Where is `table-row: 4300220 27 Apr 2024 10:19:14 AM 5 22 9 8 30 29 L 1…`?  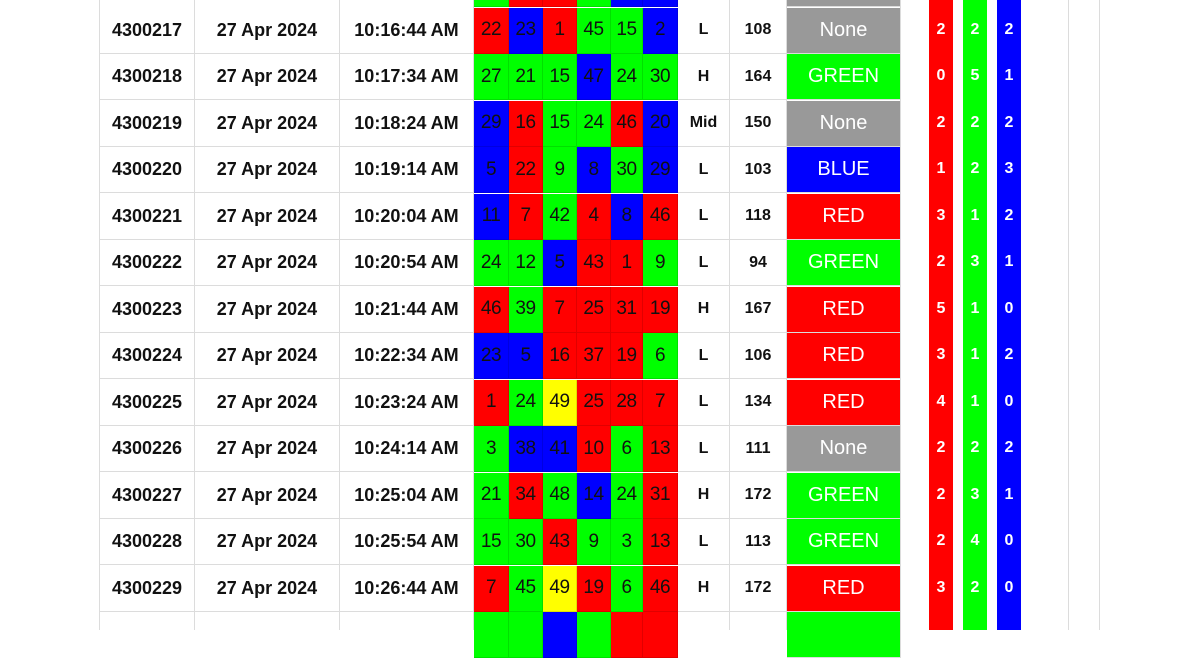 table-row: 4300220 27 Apr 2024 10:19:14 AM 5 22 9 8 30 29 L 1… is located at coordinates (600, 170).